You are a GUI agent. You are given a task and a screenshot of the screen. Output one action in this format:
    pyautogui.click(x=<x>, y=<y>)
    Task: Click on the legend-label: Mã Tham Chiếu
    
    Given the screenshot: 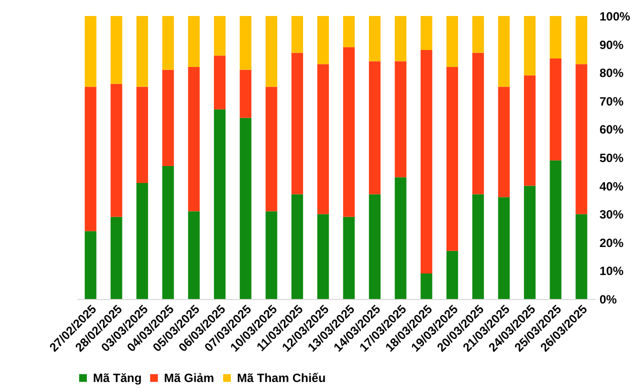 What is the action you would take?
    pyautogui.click(x=281, y=378)
    